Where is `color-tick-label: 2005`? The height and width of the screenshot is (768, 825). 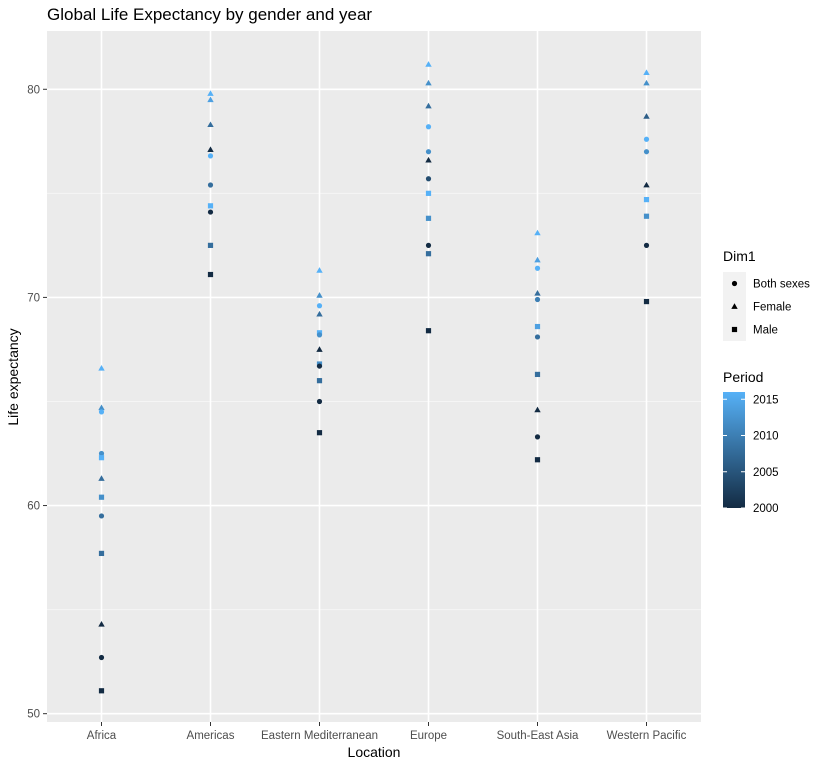 color-tick-label: 2005 is located at coordinates (766, 473).